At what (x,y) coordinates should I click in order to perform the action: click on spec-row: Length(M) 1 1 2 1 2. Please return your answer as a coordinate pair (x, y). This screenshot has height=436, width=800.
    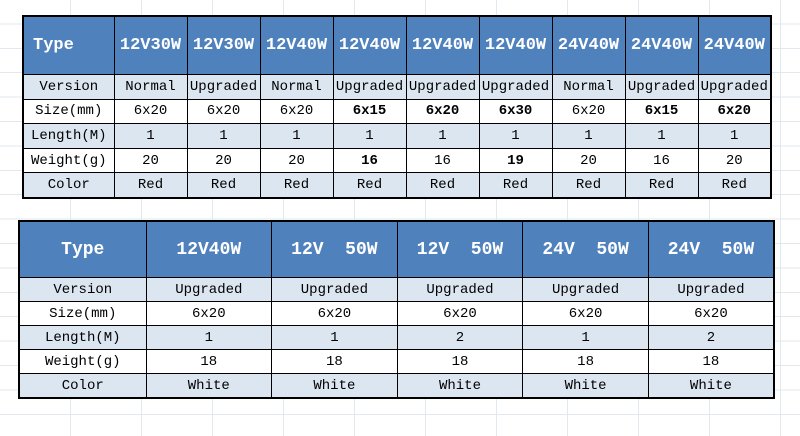
    Looking at the image, I should click on (396, 337).